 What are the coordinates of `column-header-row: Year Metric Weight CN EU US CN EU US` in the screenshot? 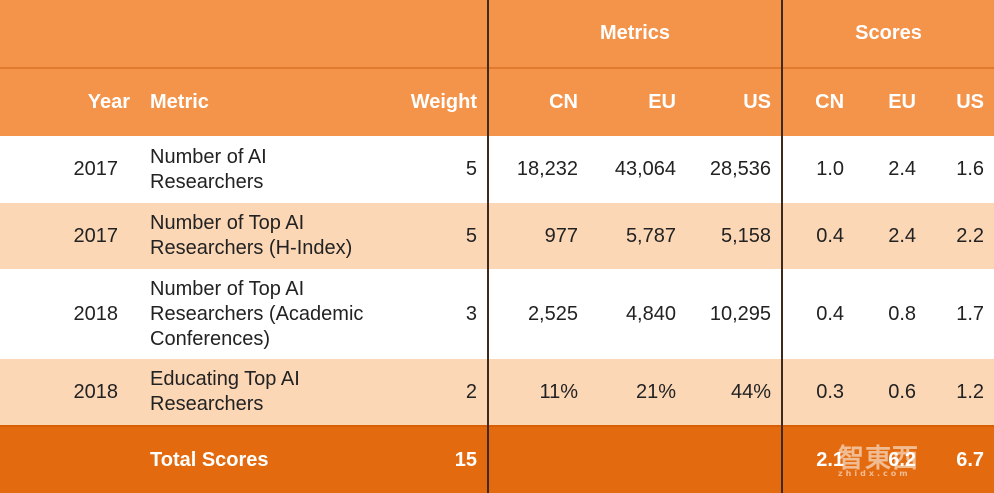 It's located at (497, 101).